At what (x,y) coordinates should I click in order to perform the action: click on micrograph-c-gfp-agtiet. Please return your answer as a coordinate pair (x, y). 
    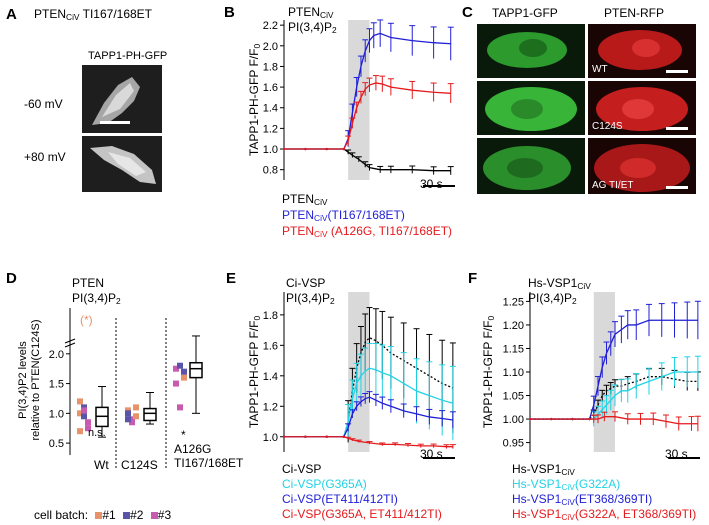
    Looking at the image, I should click on (531, 166).